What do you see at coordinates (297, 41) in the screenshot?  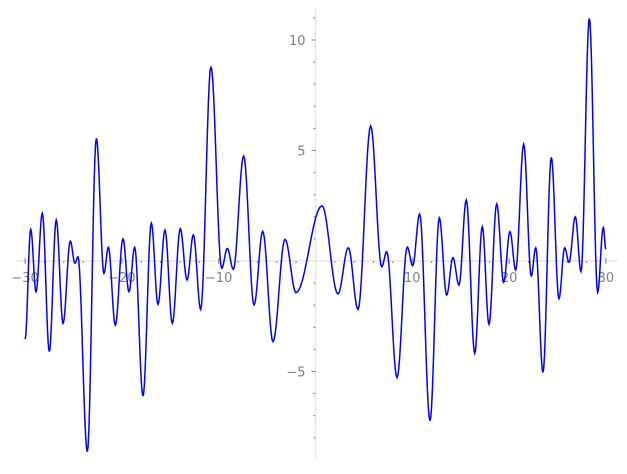 I see `y-tick-label: 10` at bounding box center [297, 41].